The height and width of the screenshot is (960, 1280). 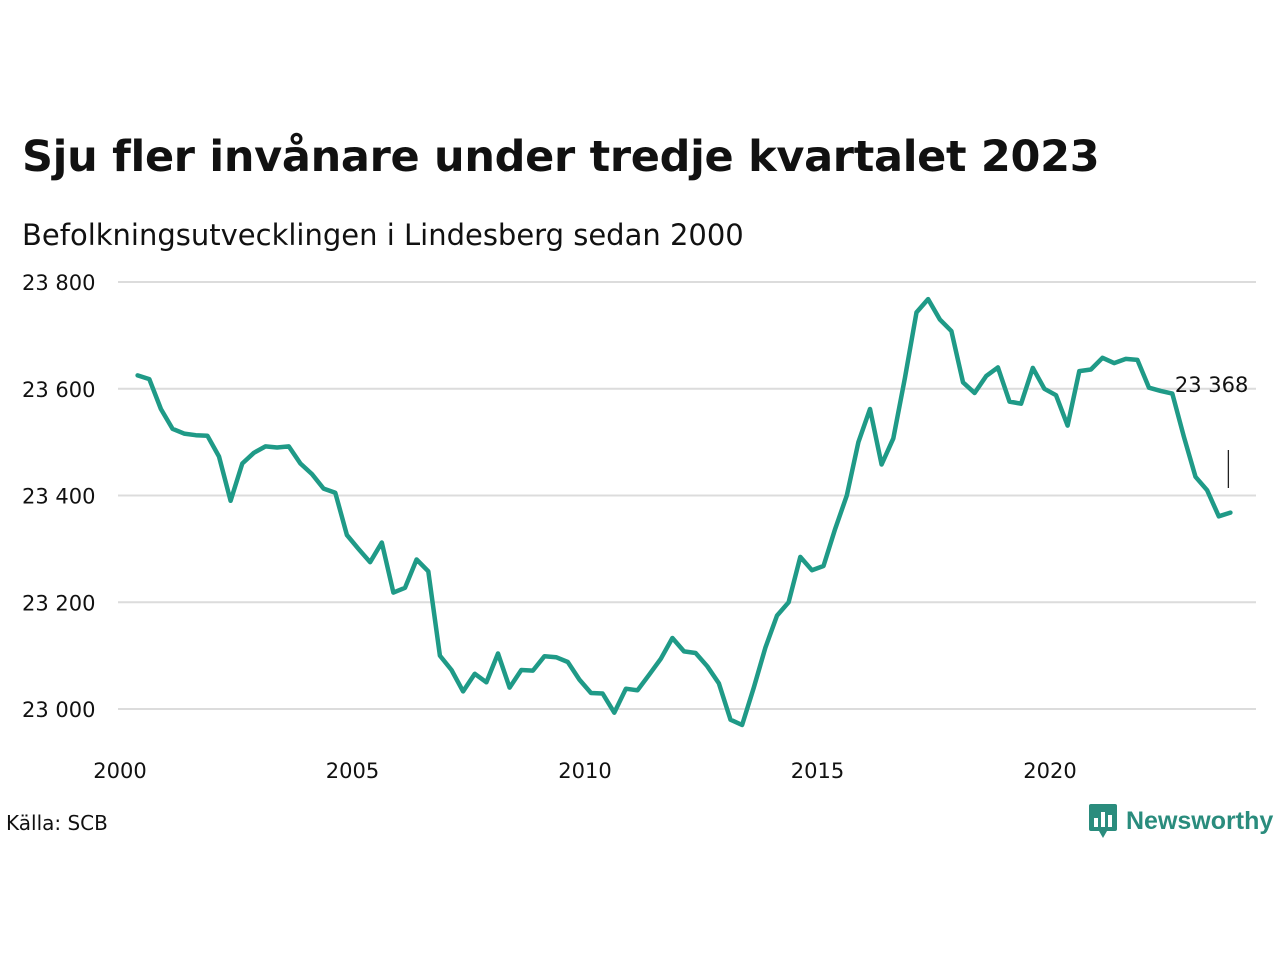 What do you see at coordinates (1103, 821) in the screenshot?
I see `newsworthy-chart-icon` at bounding box center [1103, 821].